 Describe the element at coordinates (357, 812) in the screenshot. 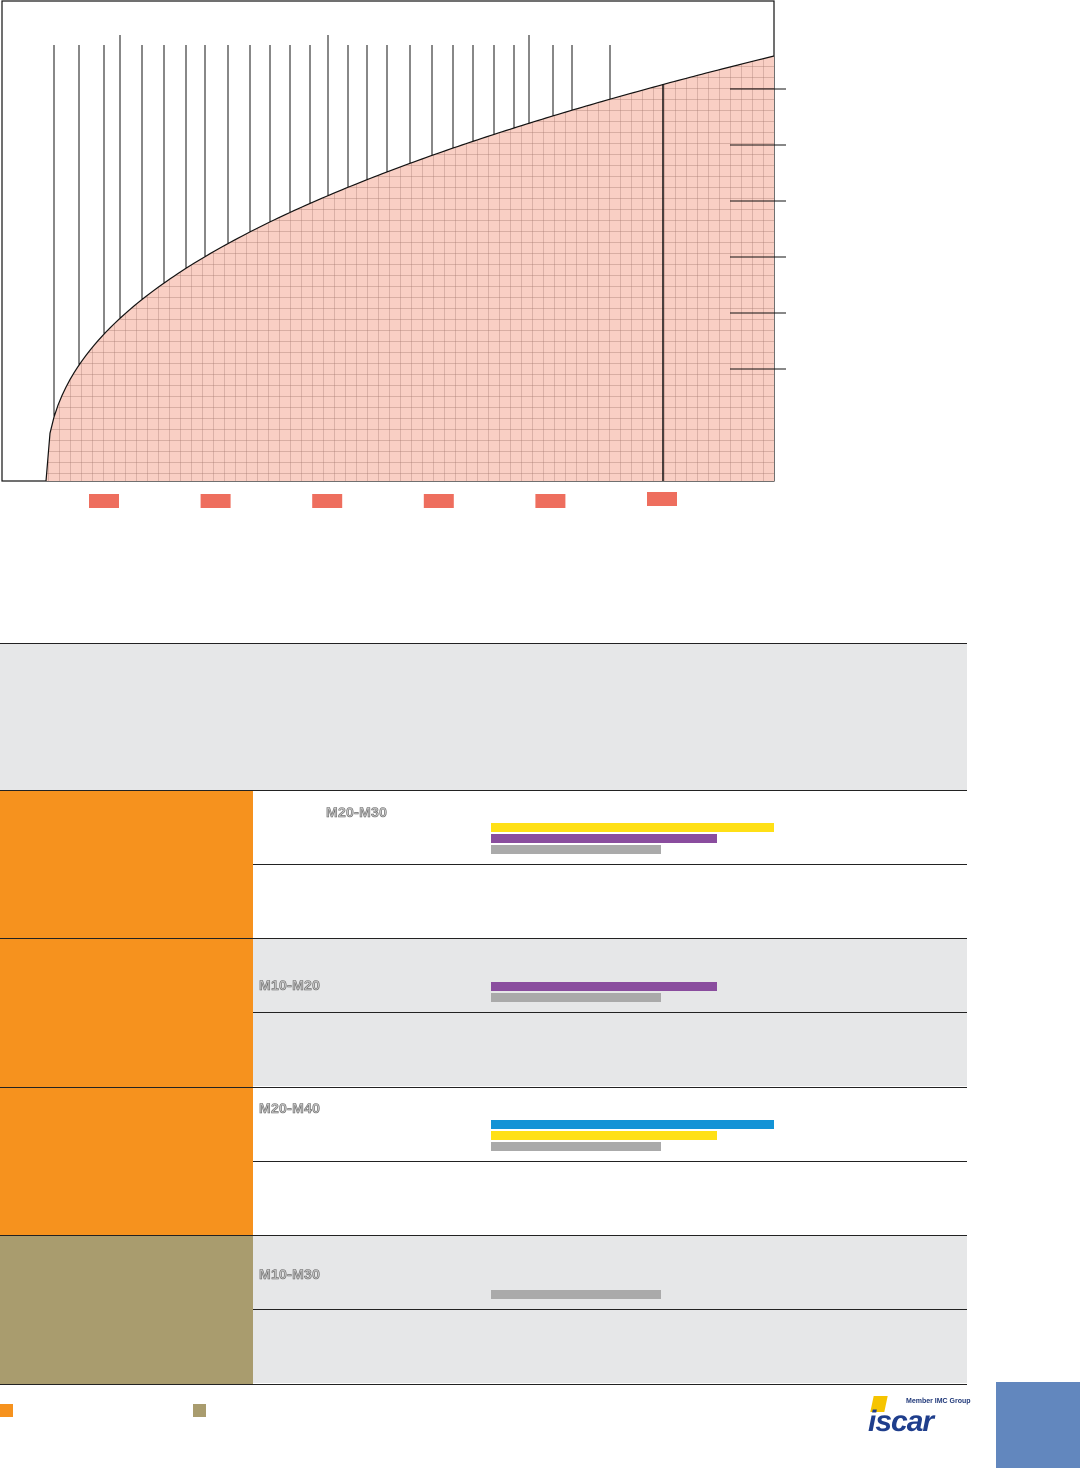

I see `grade-label: M20-M30` at that location.